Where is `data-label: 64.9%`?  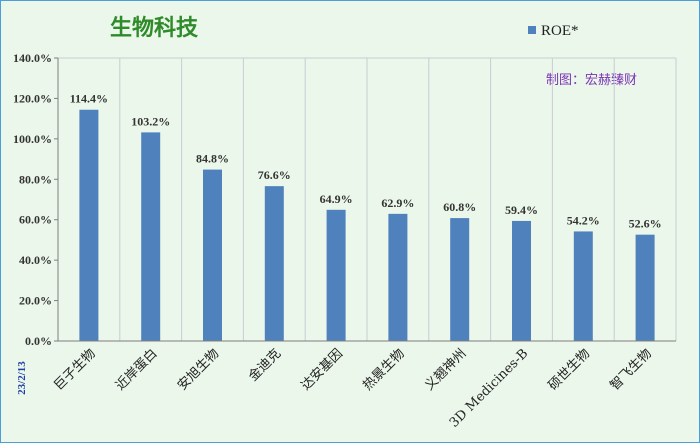 data-label: 64.9% is located at coordinates (336, 199).